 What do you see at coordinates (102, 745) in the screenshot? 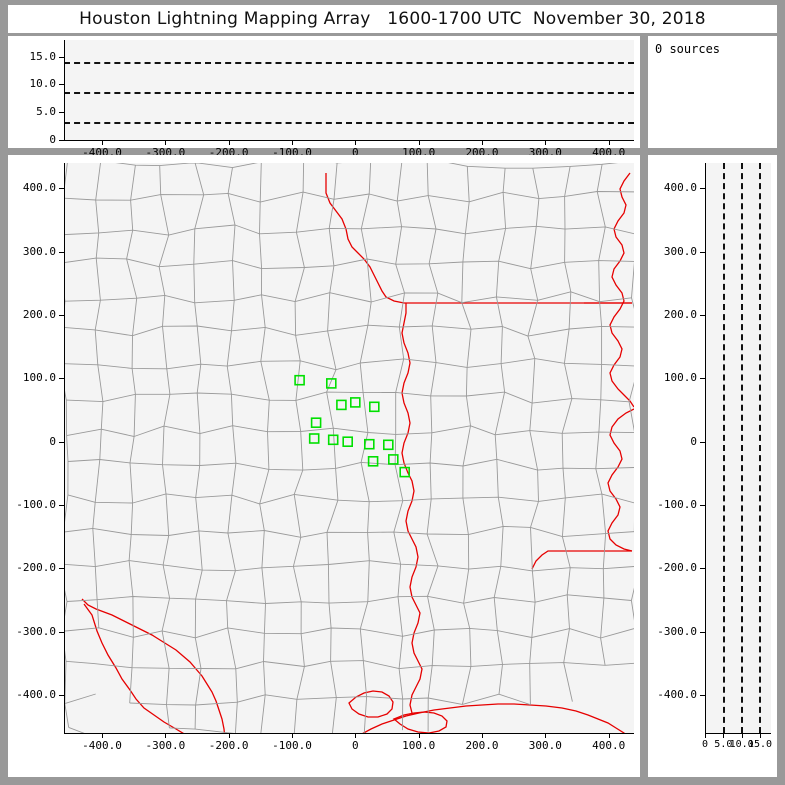
I see `x-tick-label: -400.0` at bounding box center [102, 745].